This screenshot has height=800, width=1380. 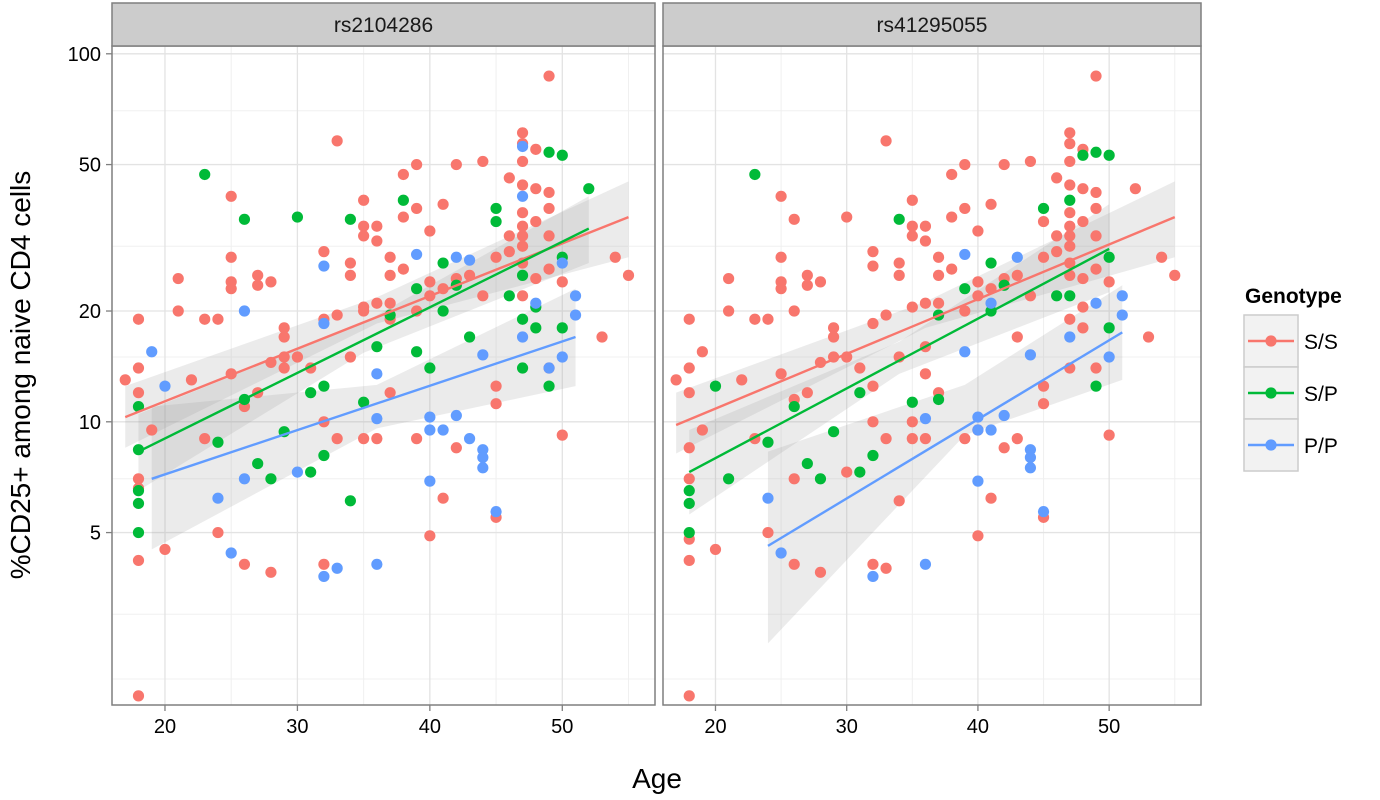 I want to click on legend-item-s-p: S/P, so click(x=1290, y=393).